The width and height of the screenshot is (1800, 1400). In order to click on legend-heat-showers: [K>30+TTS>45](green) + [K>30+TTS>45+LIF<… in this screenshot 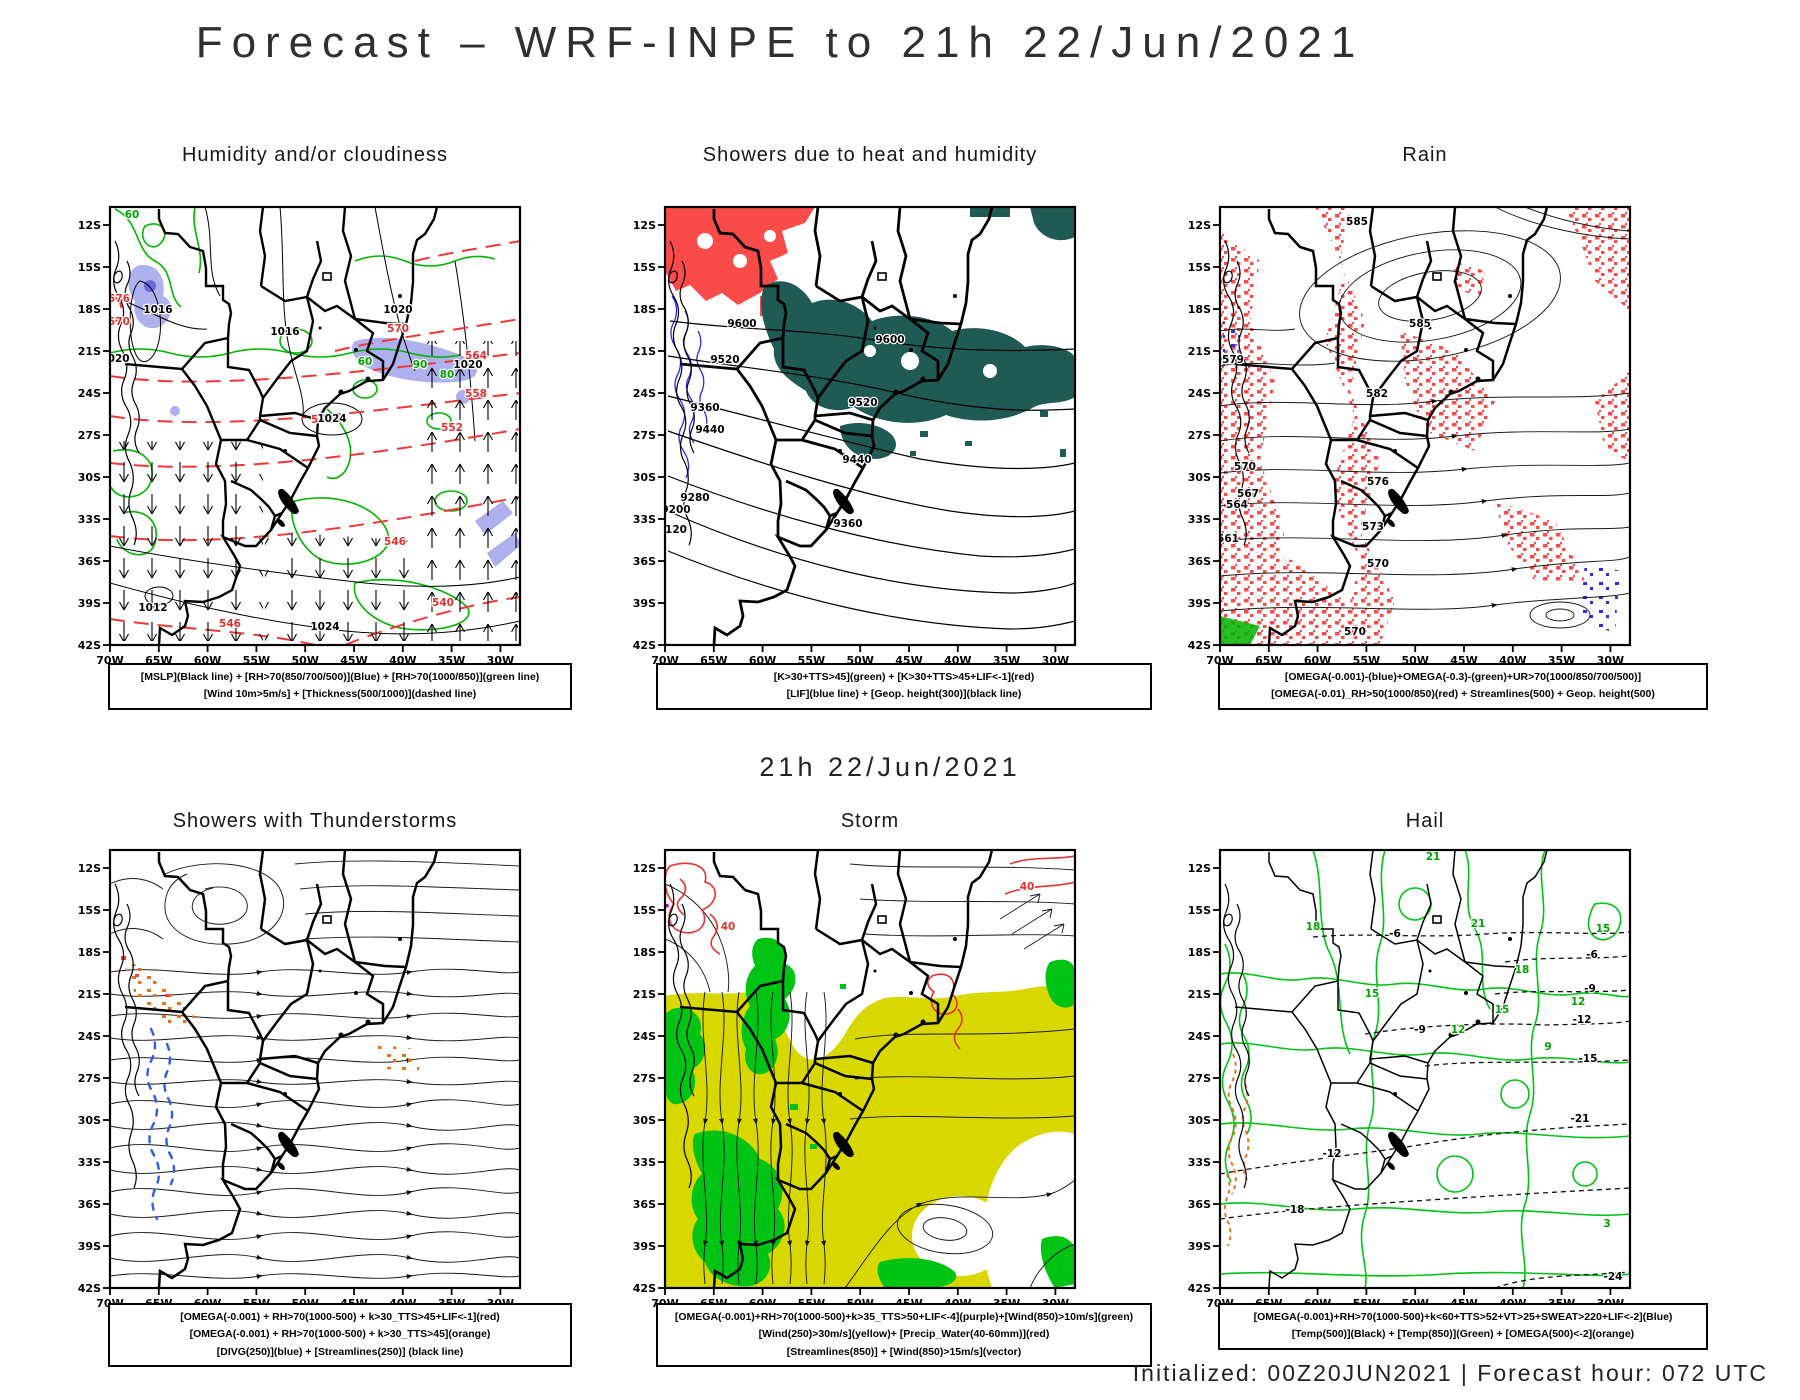, I will do `click(904, 686)`.